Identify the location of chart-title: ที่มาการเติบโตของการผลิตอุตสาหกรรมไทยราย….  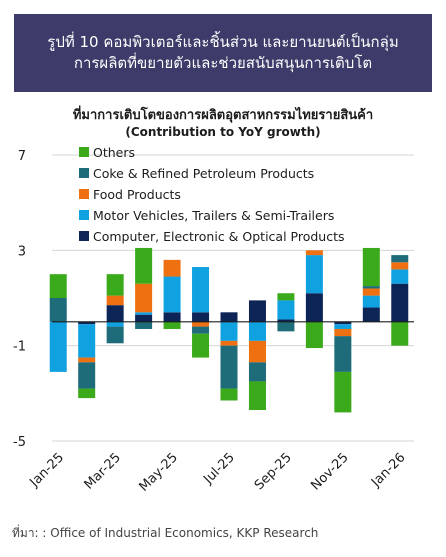
(223, 115).